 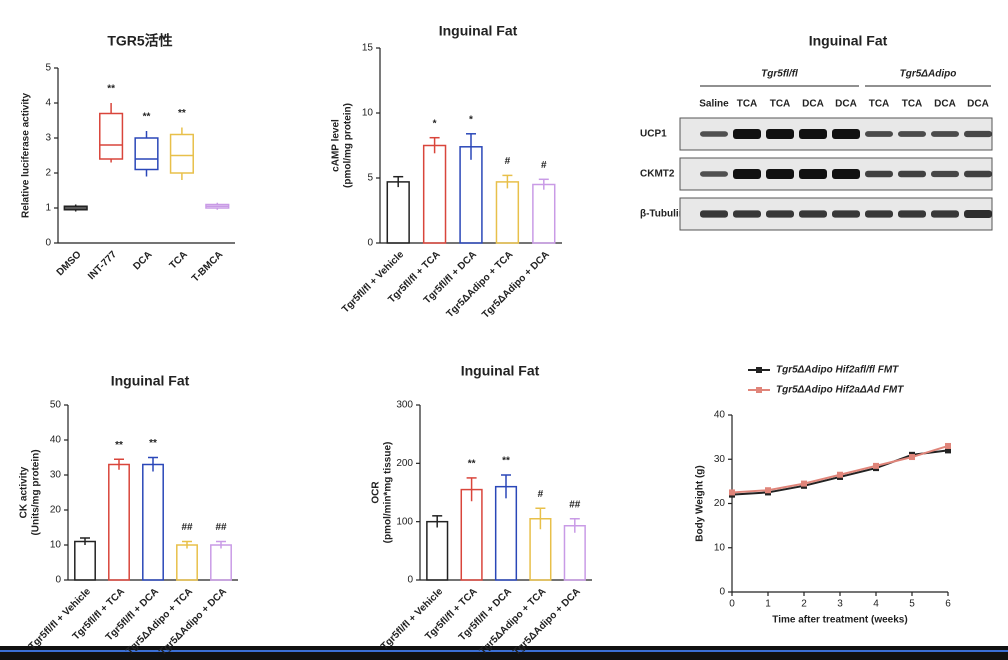 I want to click on y-axis-label: (pmol/mg protein), so click(x=348, y=145).